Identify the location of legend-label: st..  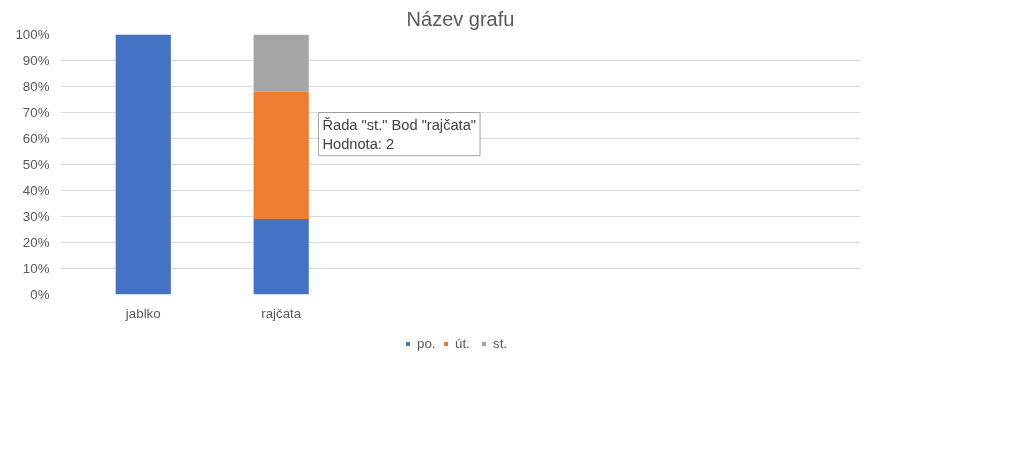
(501, 343).